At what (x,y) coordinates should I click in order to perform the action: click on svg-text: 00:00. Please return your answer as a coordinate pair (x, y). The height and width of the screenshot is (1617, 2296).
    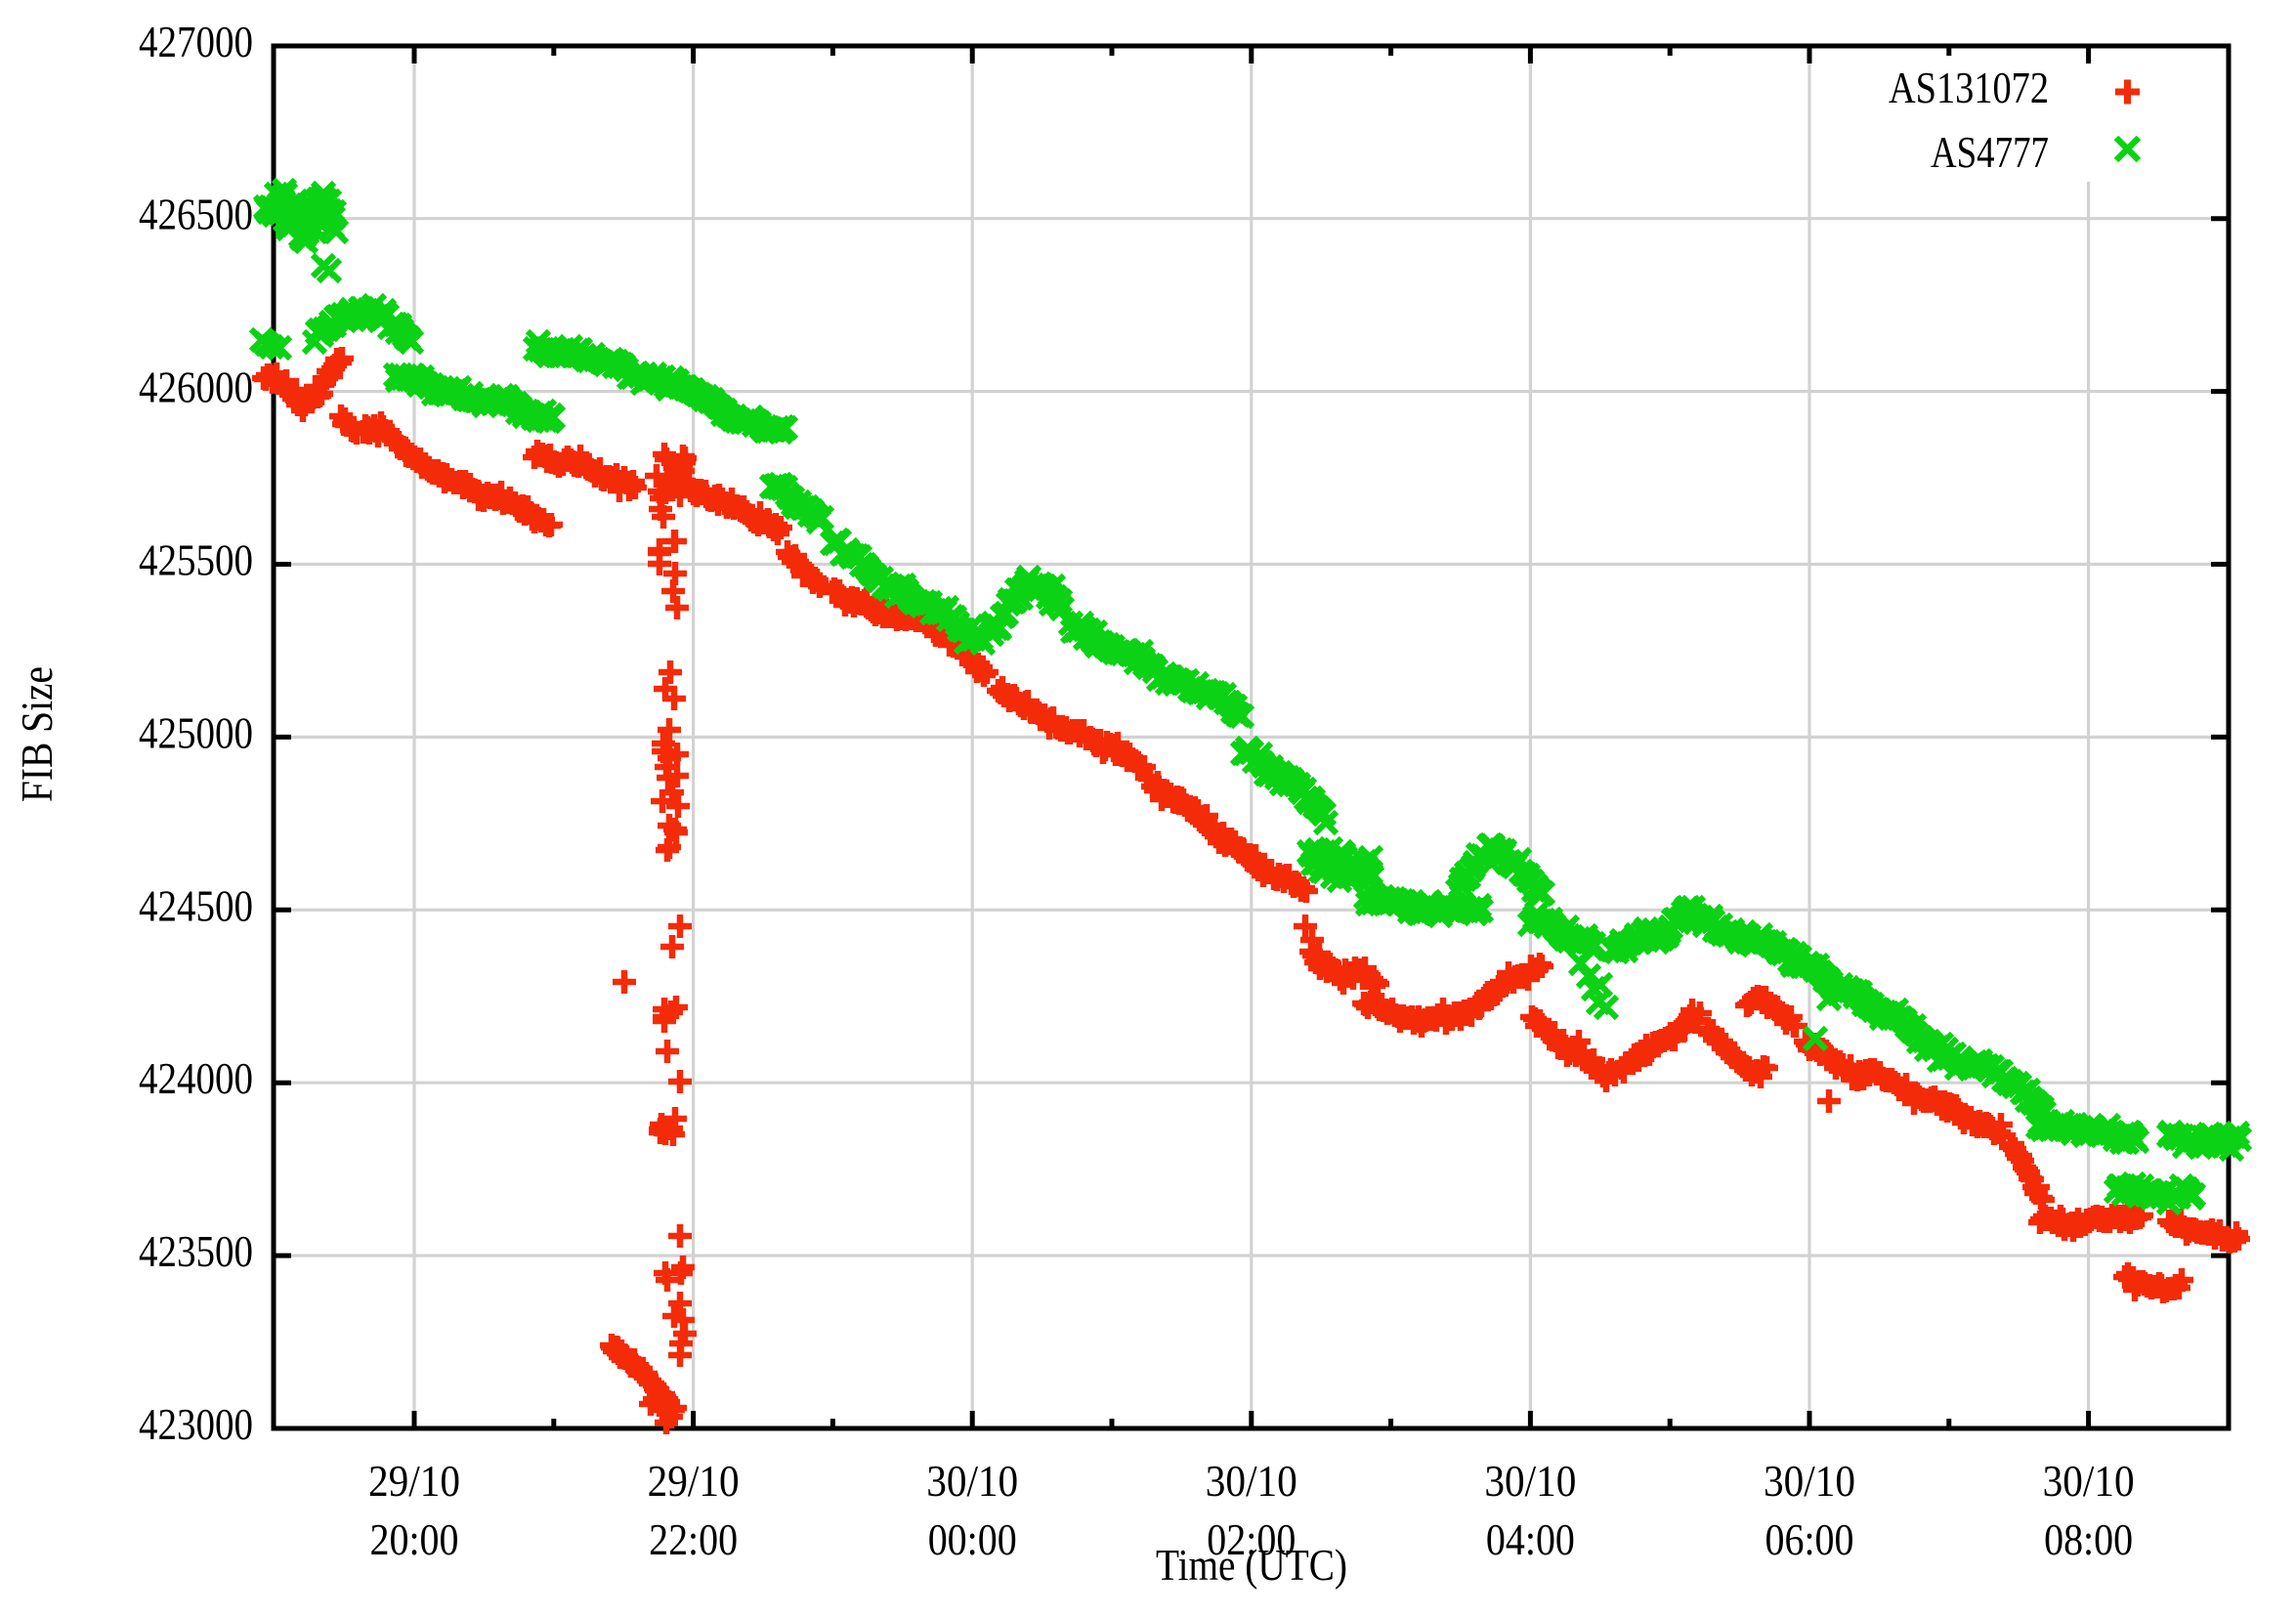
    Looking at the image, I should click on (973, 1539).